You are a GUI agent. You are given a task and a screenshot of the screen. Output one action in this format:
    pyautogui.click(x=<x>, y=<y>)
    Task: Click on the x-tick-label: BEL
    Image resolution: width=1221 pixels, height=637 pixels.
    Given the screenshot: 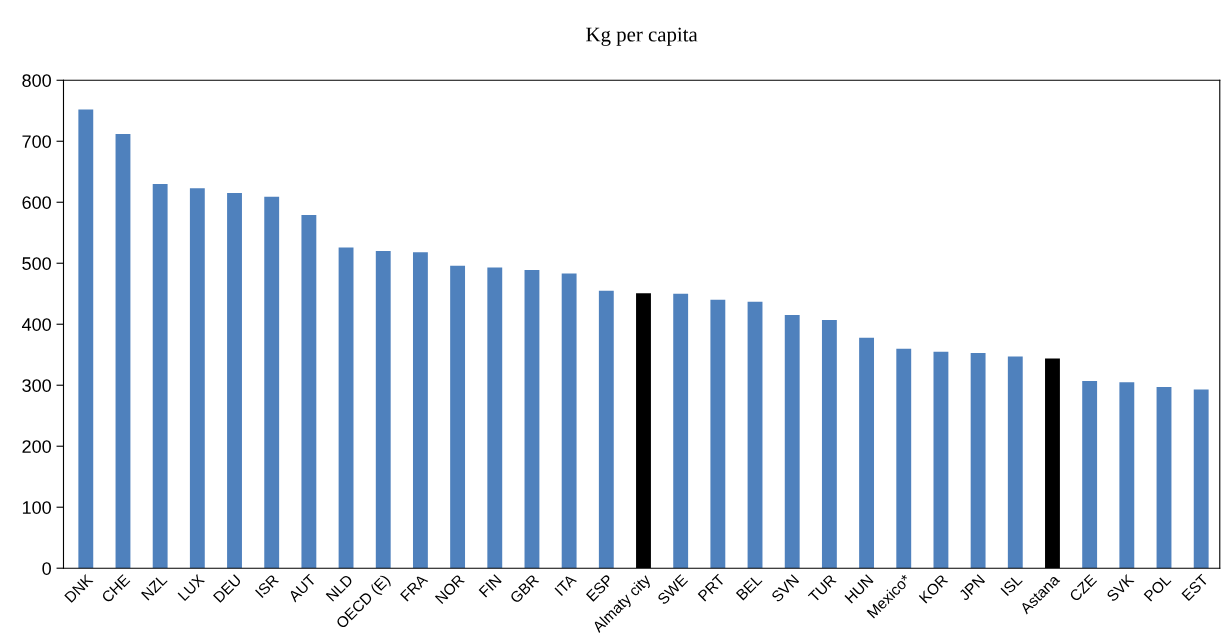 What is the action you would take?
    pyautogui.click(x=749, y=587)
    